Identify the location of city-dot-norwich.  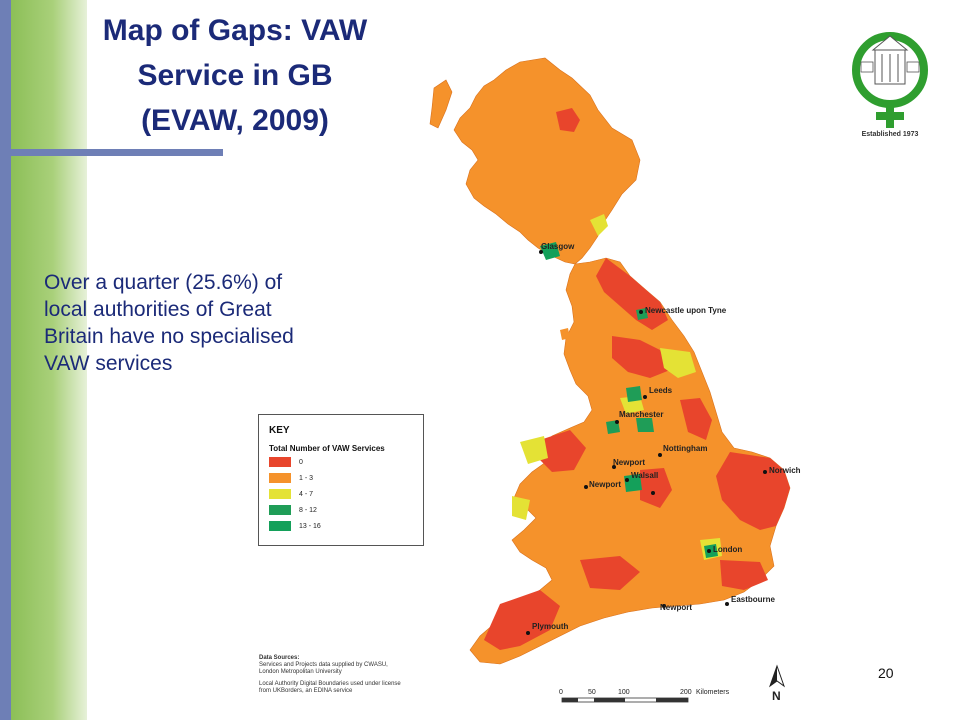
(765, 472).